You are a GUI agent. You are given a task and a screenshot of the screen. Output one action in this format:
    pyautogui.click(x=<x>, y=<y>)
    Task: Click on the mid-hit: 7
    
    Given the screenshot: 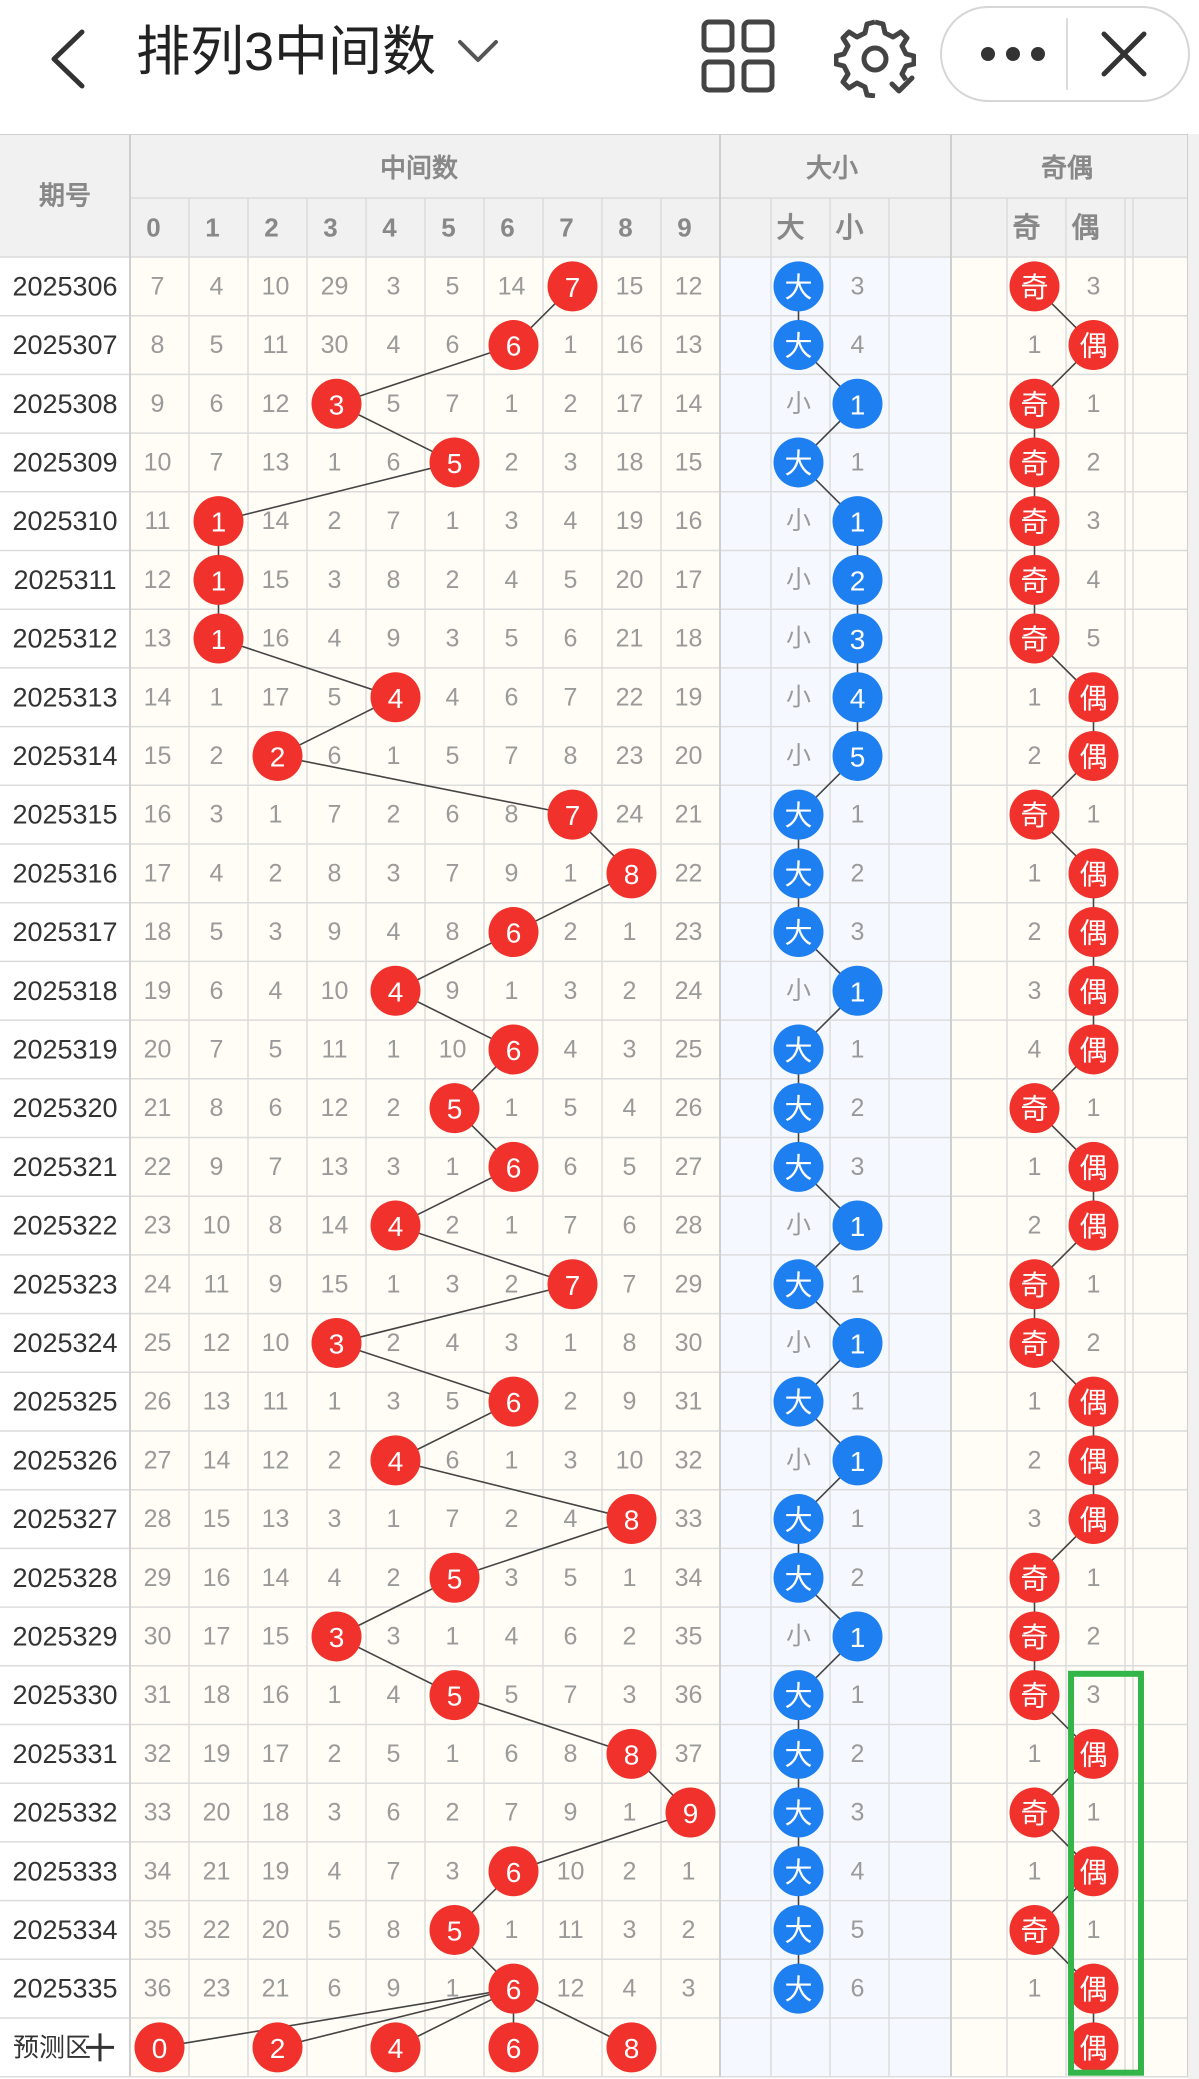 What is the action you would take?
    pyautogui.click(x=573, y=815)
    